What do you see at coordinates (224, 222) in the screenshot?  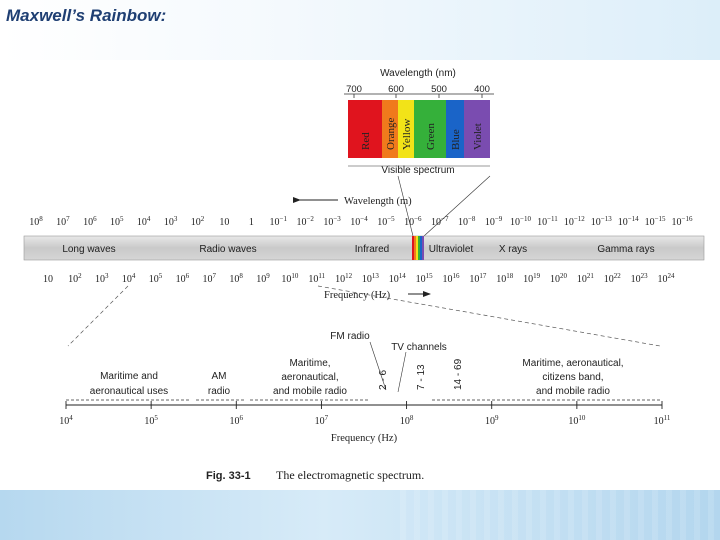 I see `wavelength-tick: 10` at bounding box center [224, 222].